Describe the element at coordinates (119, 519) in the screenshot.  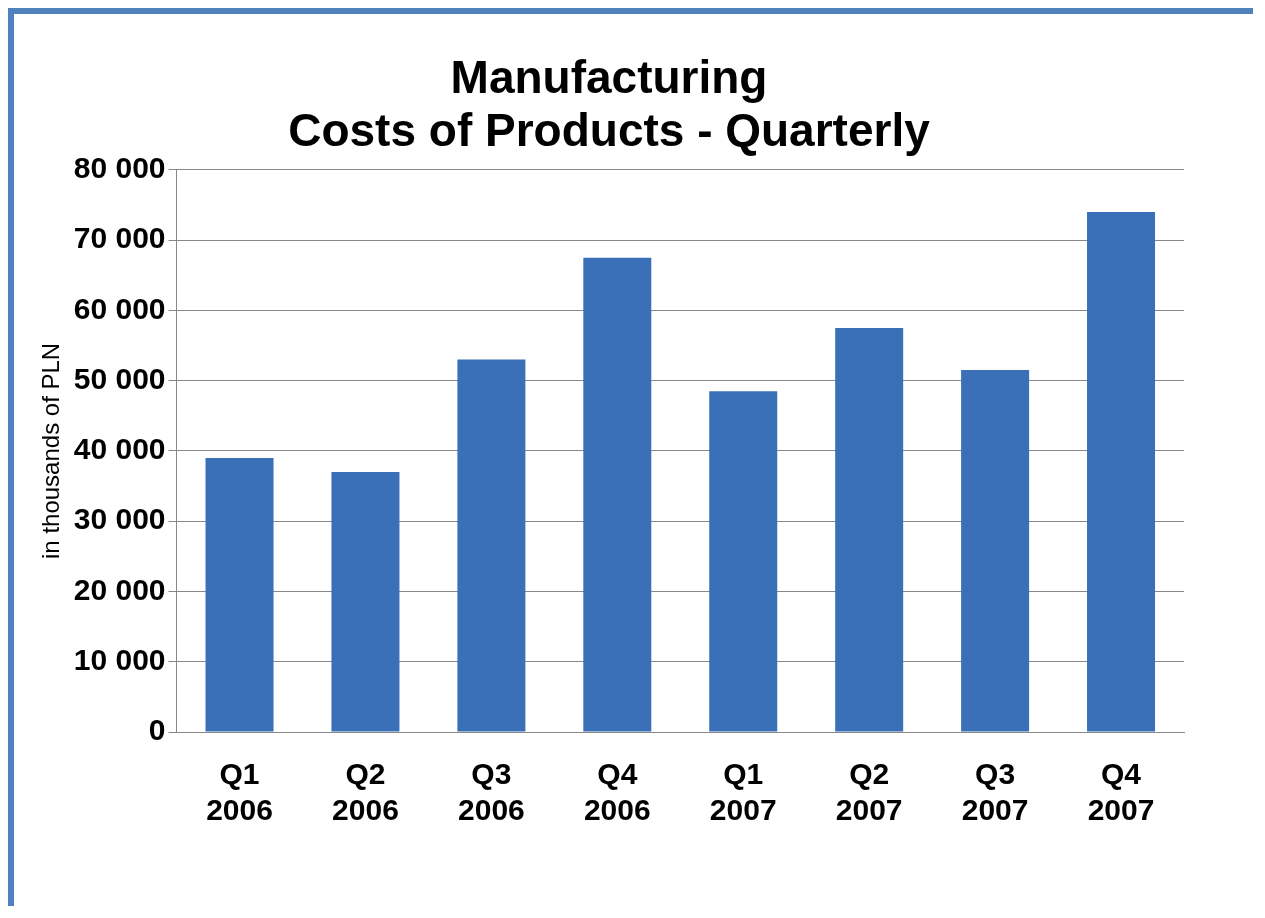
I see `y-tick-label: 30 000` at that location.